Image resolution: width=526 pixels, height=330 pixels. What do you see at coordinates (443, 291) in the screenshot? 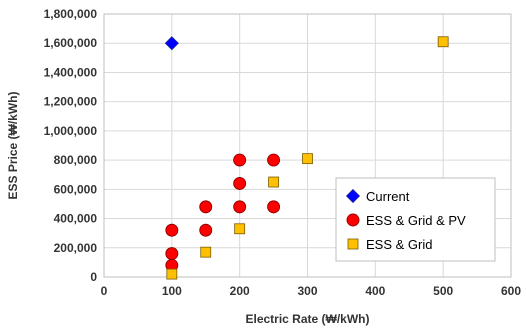
I see `x-tick-label: 500` at bounding box center [443, 291].